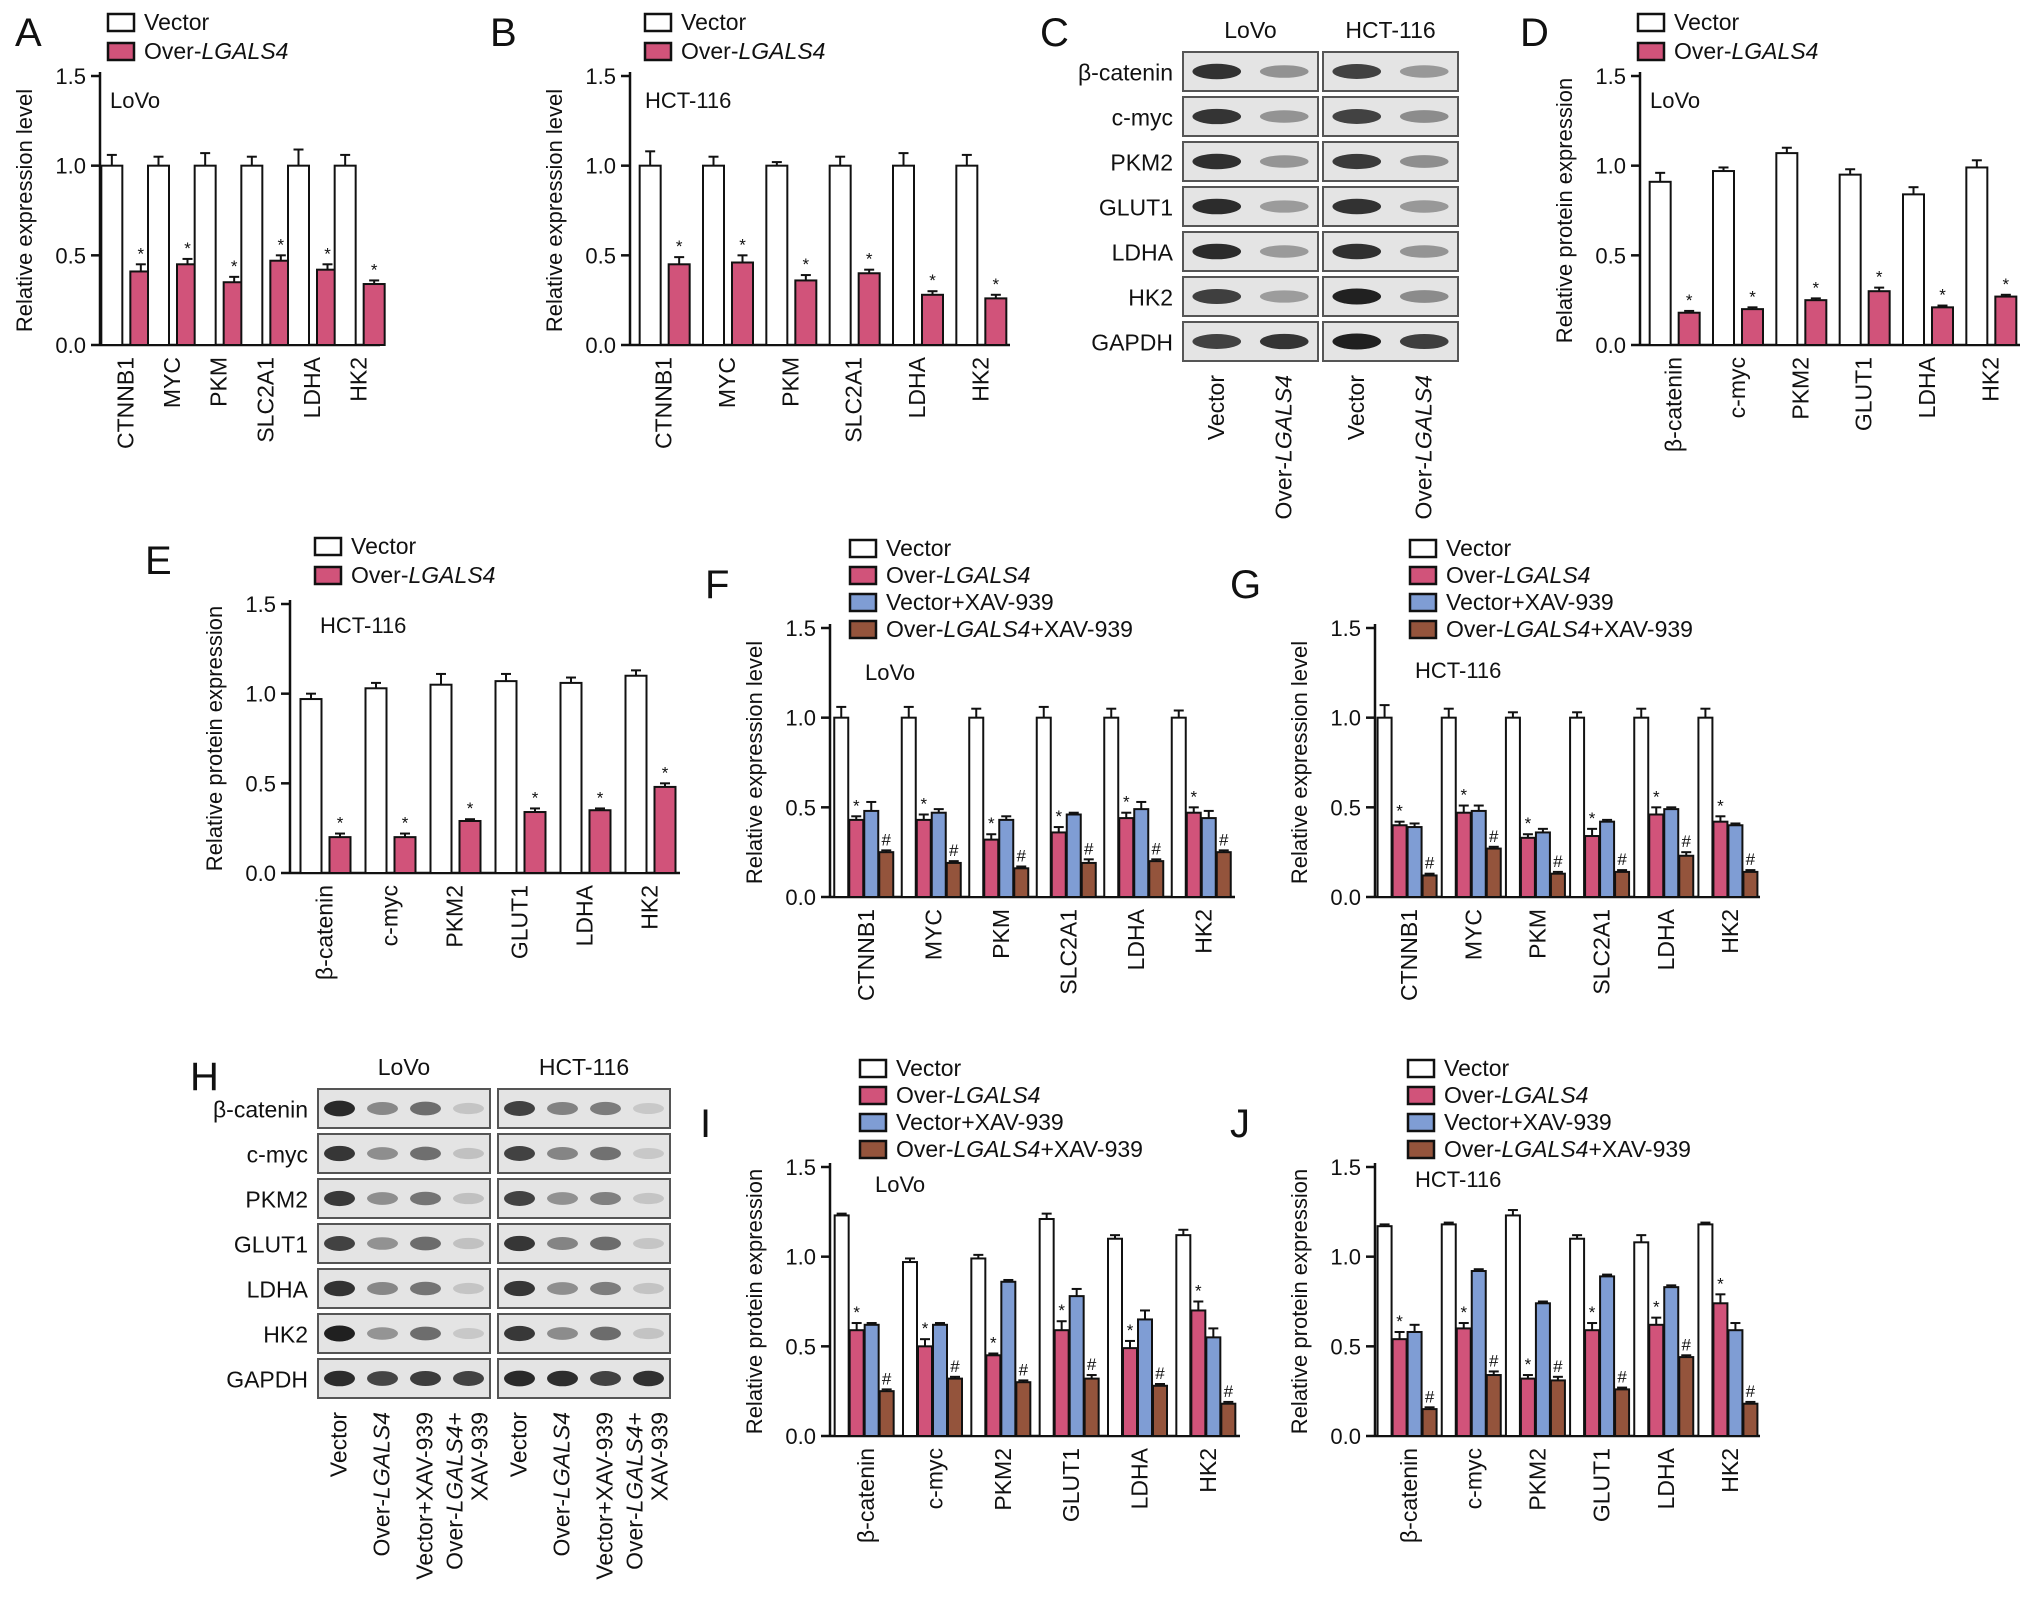  What do you see at coordinates (1345, 897) in the screenshot?
I see `y-tick-label: 0.0` at bounding box center [1345, 897].